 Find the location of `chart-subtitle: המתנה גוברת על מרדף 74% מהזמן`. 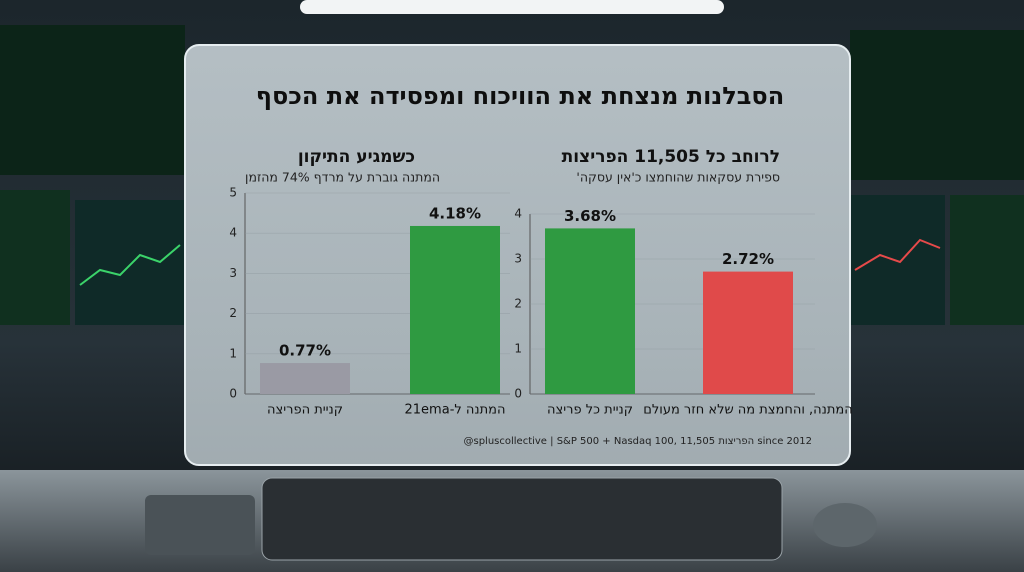

chart-subtitle: המתנה גוברת על מרדף 74% מהזמן is located at coordinates (342, 177).